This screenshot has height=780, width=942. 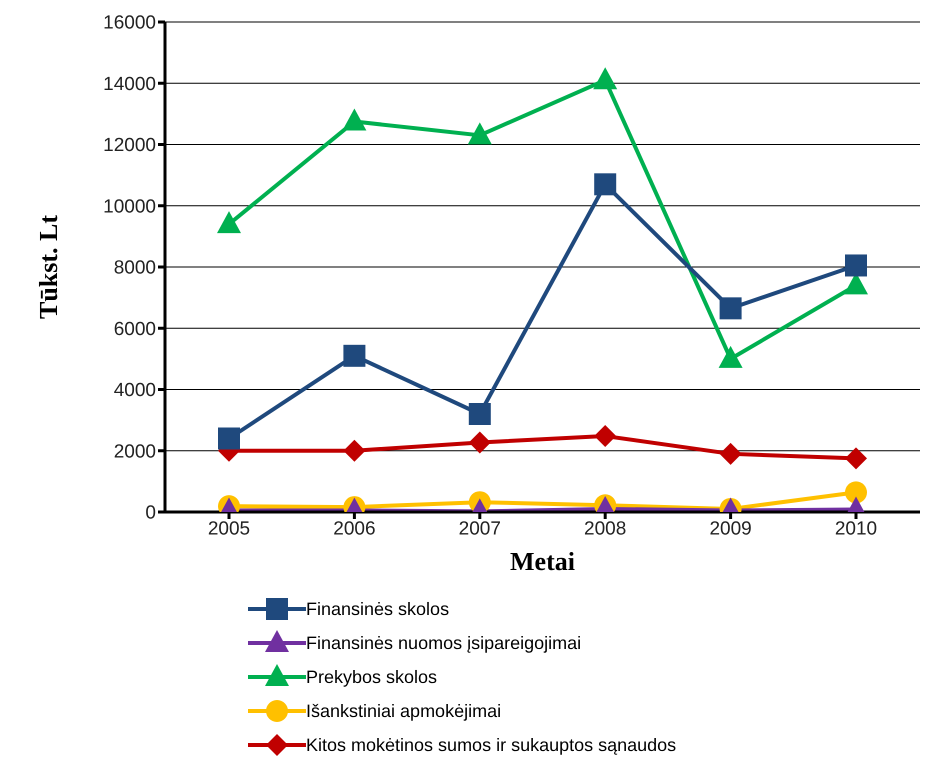 I want to click on y-axis-title: Tūkst. Lt, so click(x=49, y=267).